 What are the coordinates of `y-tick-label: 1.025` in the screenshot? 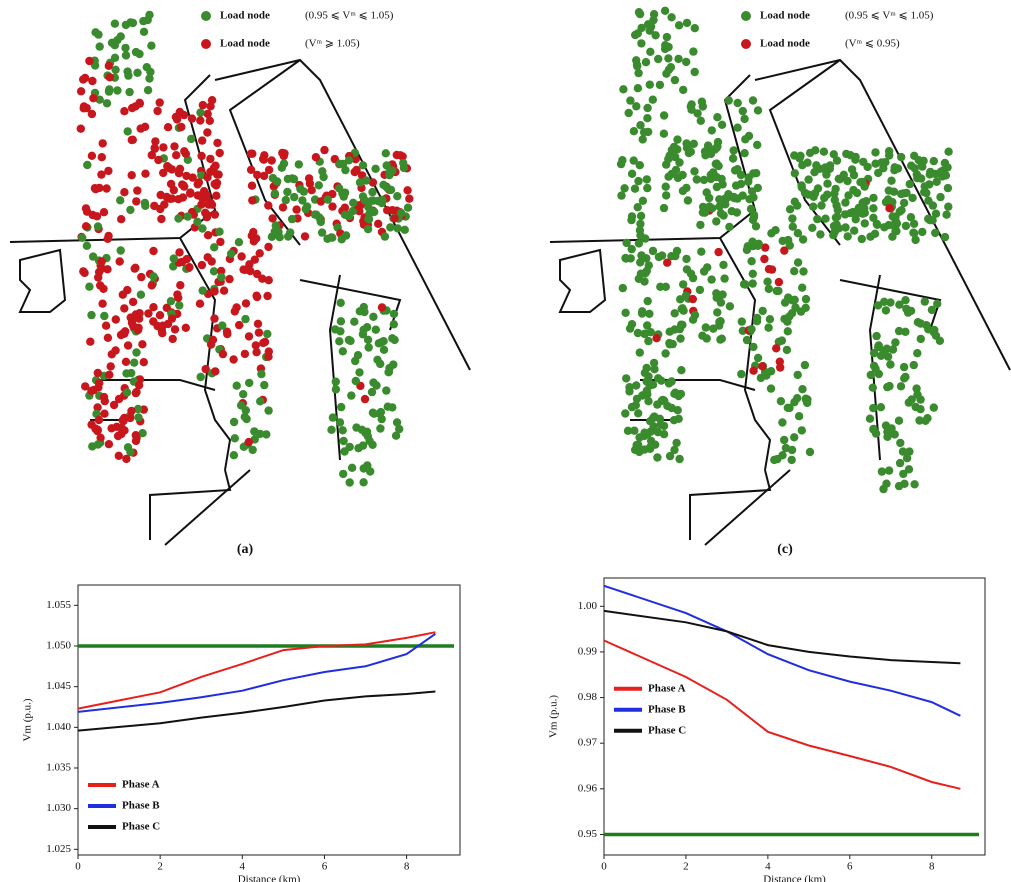 It's located at (58, 849).